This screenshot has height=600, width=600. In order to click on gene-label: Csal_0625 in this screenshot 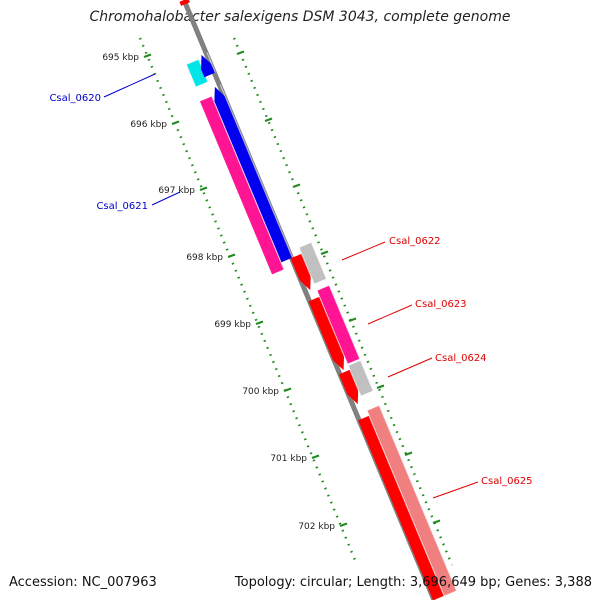, I will do `click(507, 481)`.